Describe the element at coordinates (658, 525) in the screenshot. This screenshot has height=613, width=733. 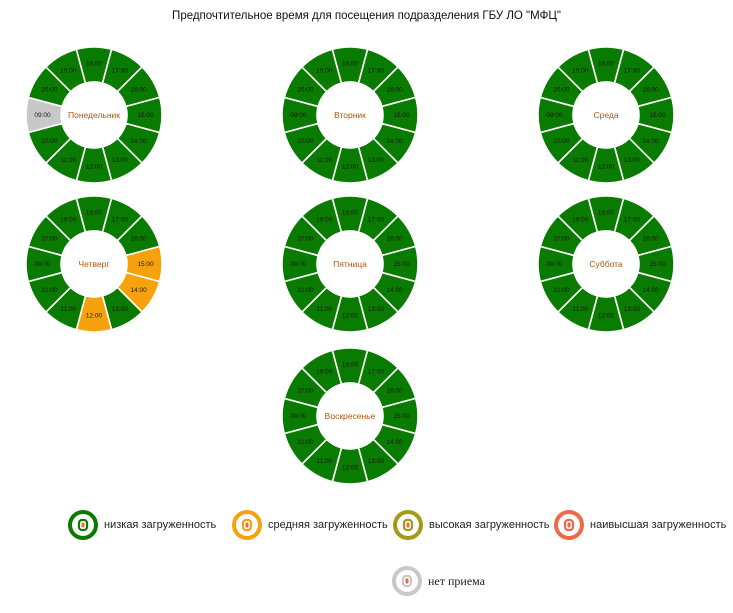
I see `legend-label-highest: наивысшая загруженность` at that location.